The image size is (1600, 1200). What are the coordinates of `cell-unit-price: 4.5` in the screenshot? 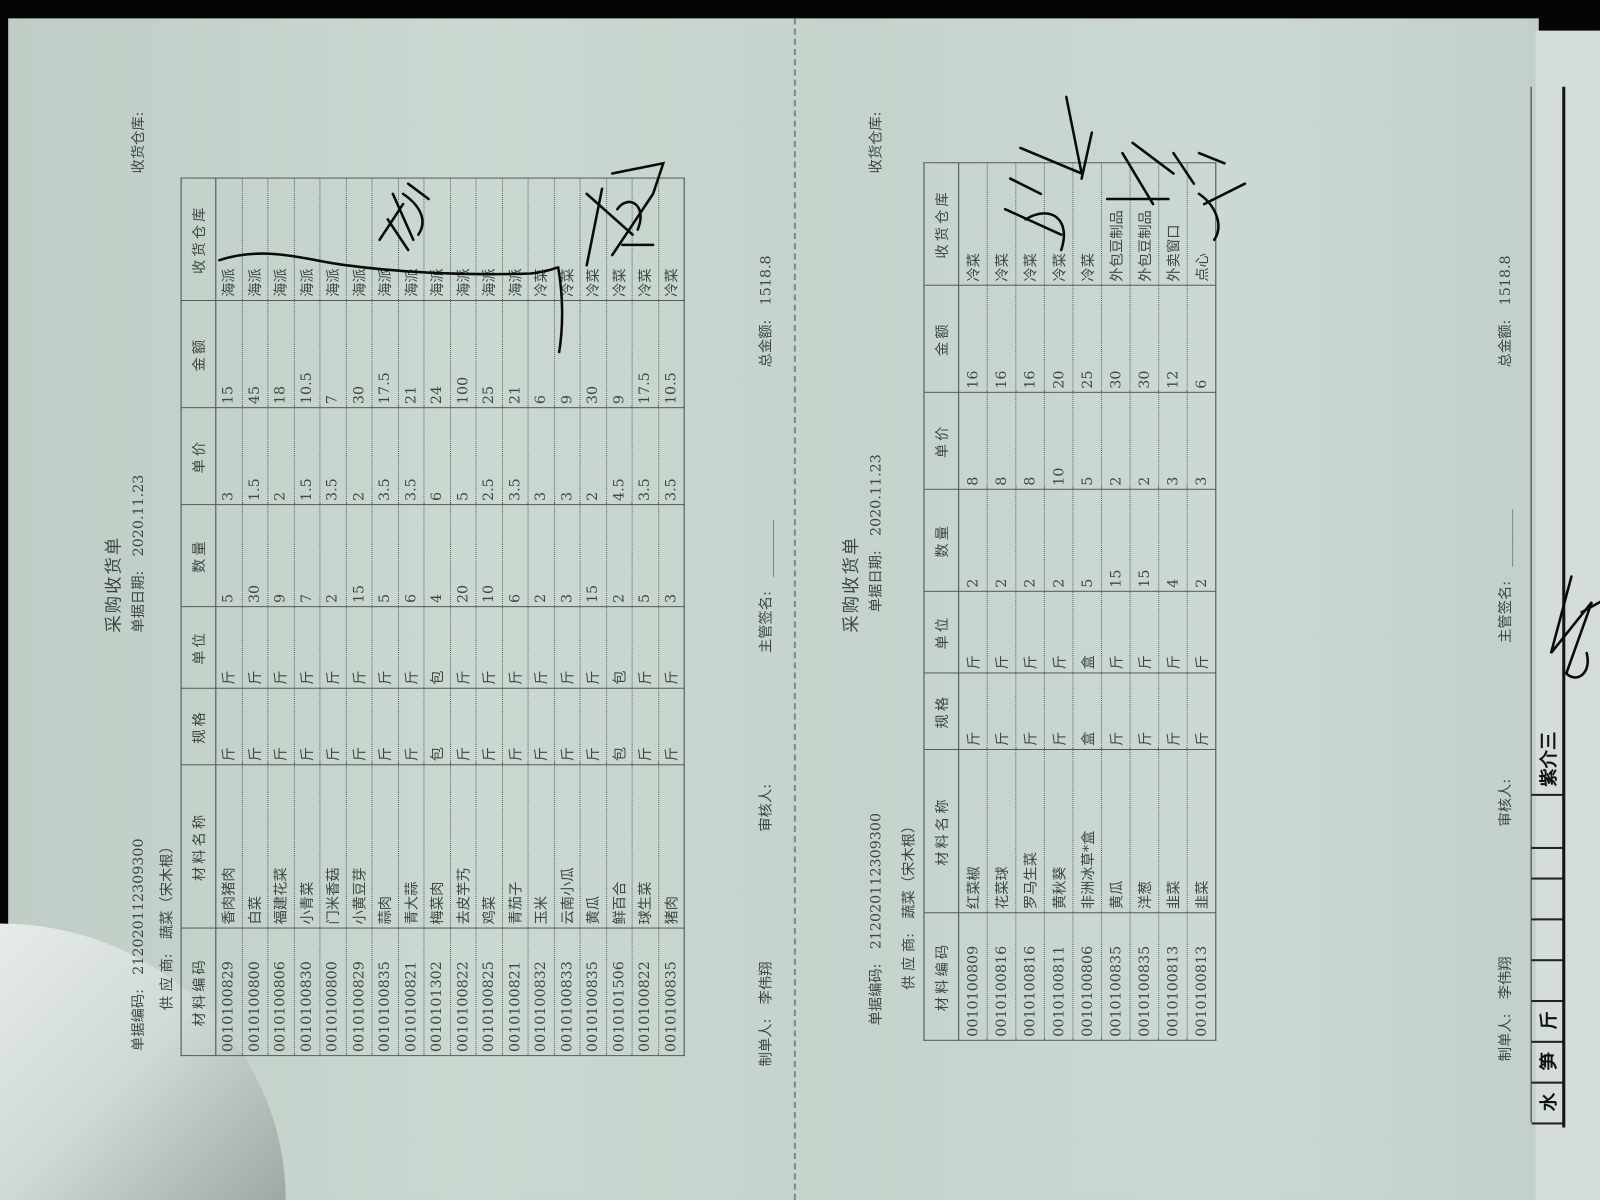 It's located at (619, 456).